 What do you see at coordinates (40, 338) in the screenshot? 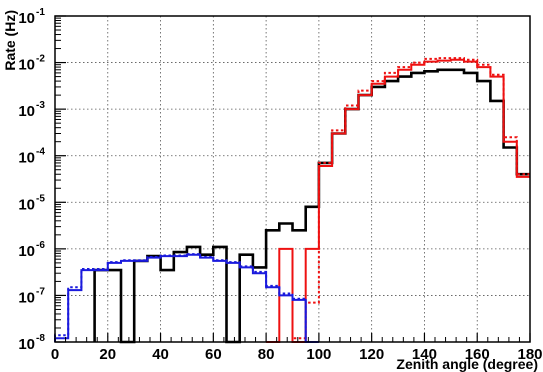
I see `y-tick-exponent: -8` at bounding box center [40, 338].